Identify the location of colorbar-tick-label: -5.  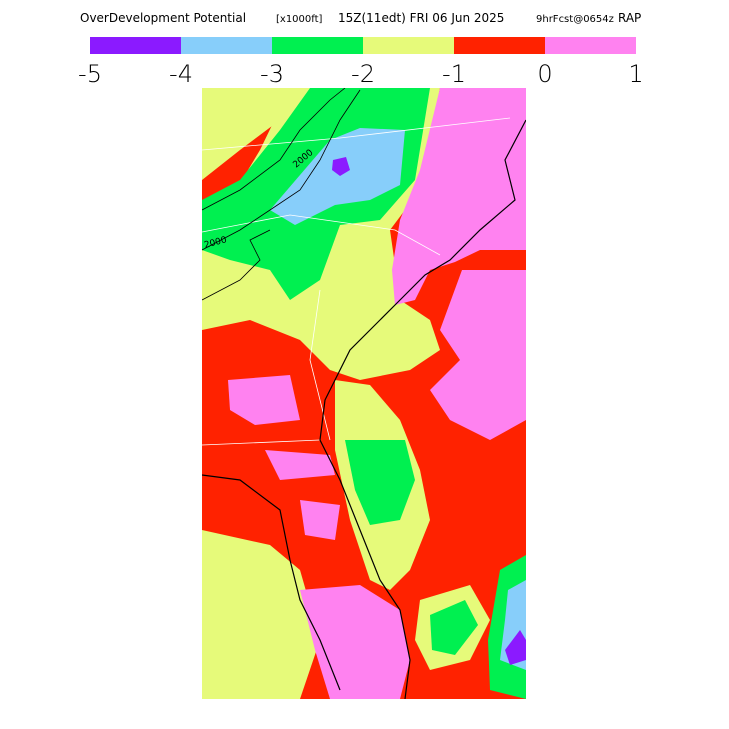
(90, 74).